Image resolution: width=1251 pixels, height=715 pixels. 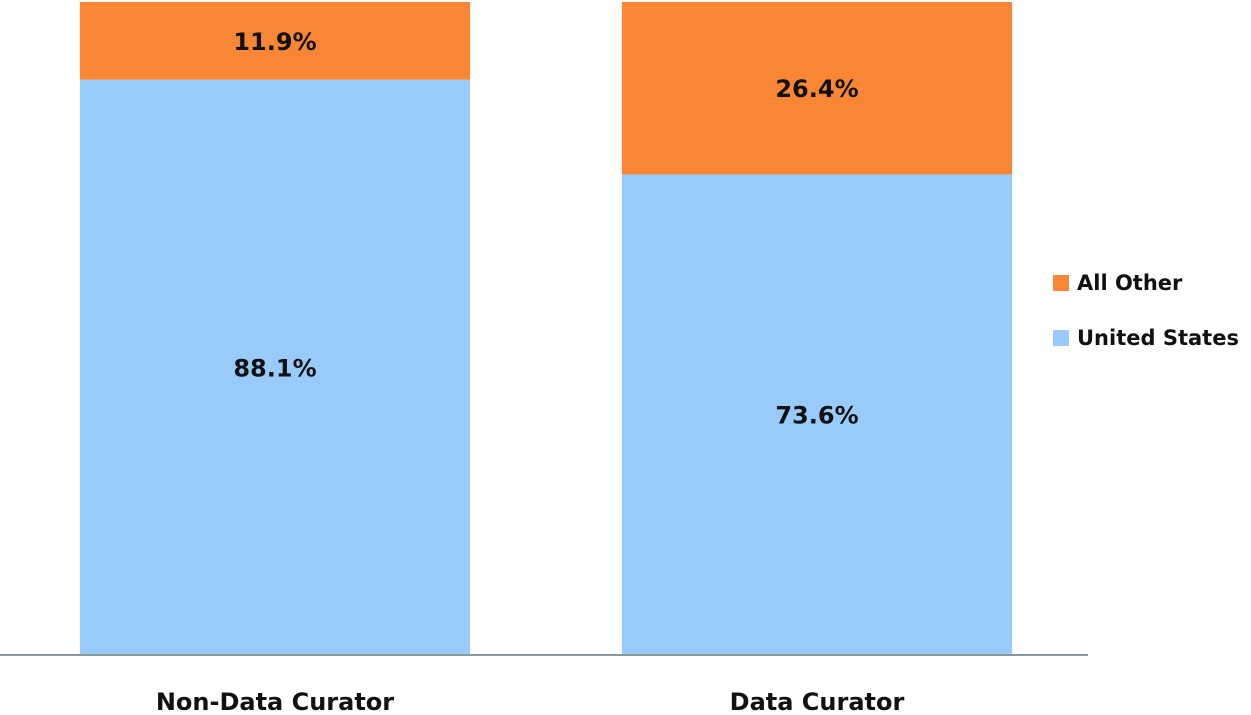 What do you see at coordinates (817, 701) in the screenshot?
I see `x-tick-label: Data Curator` at bounding box center [817, 701].